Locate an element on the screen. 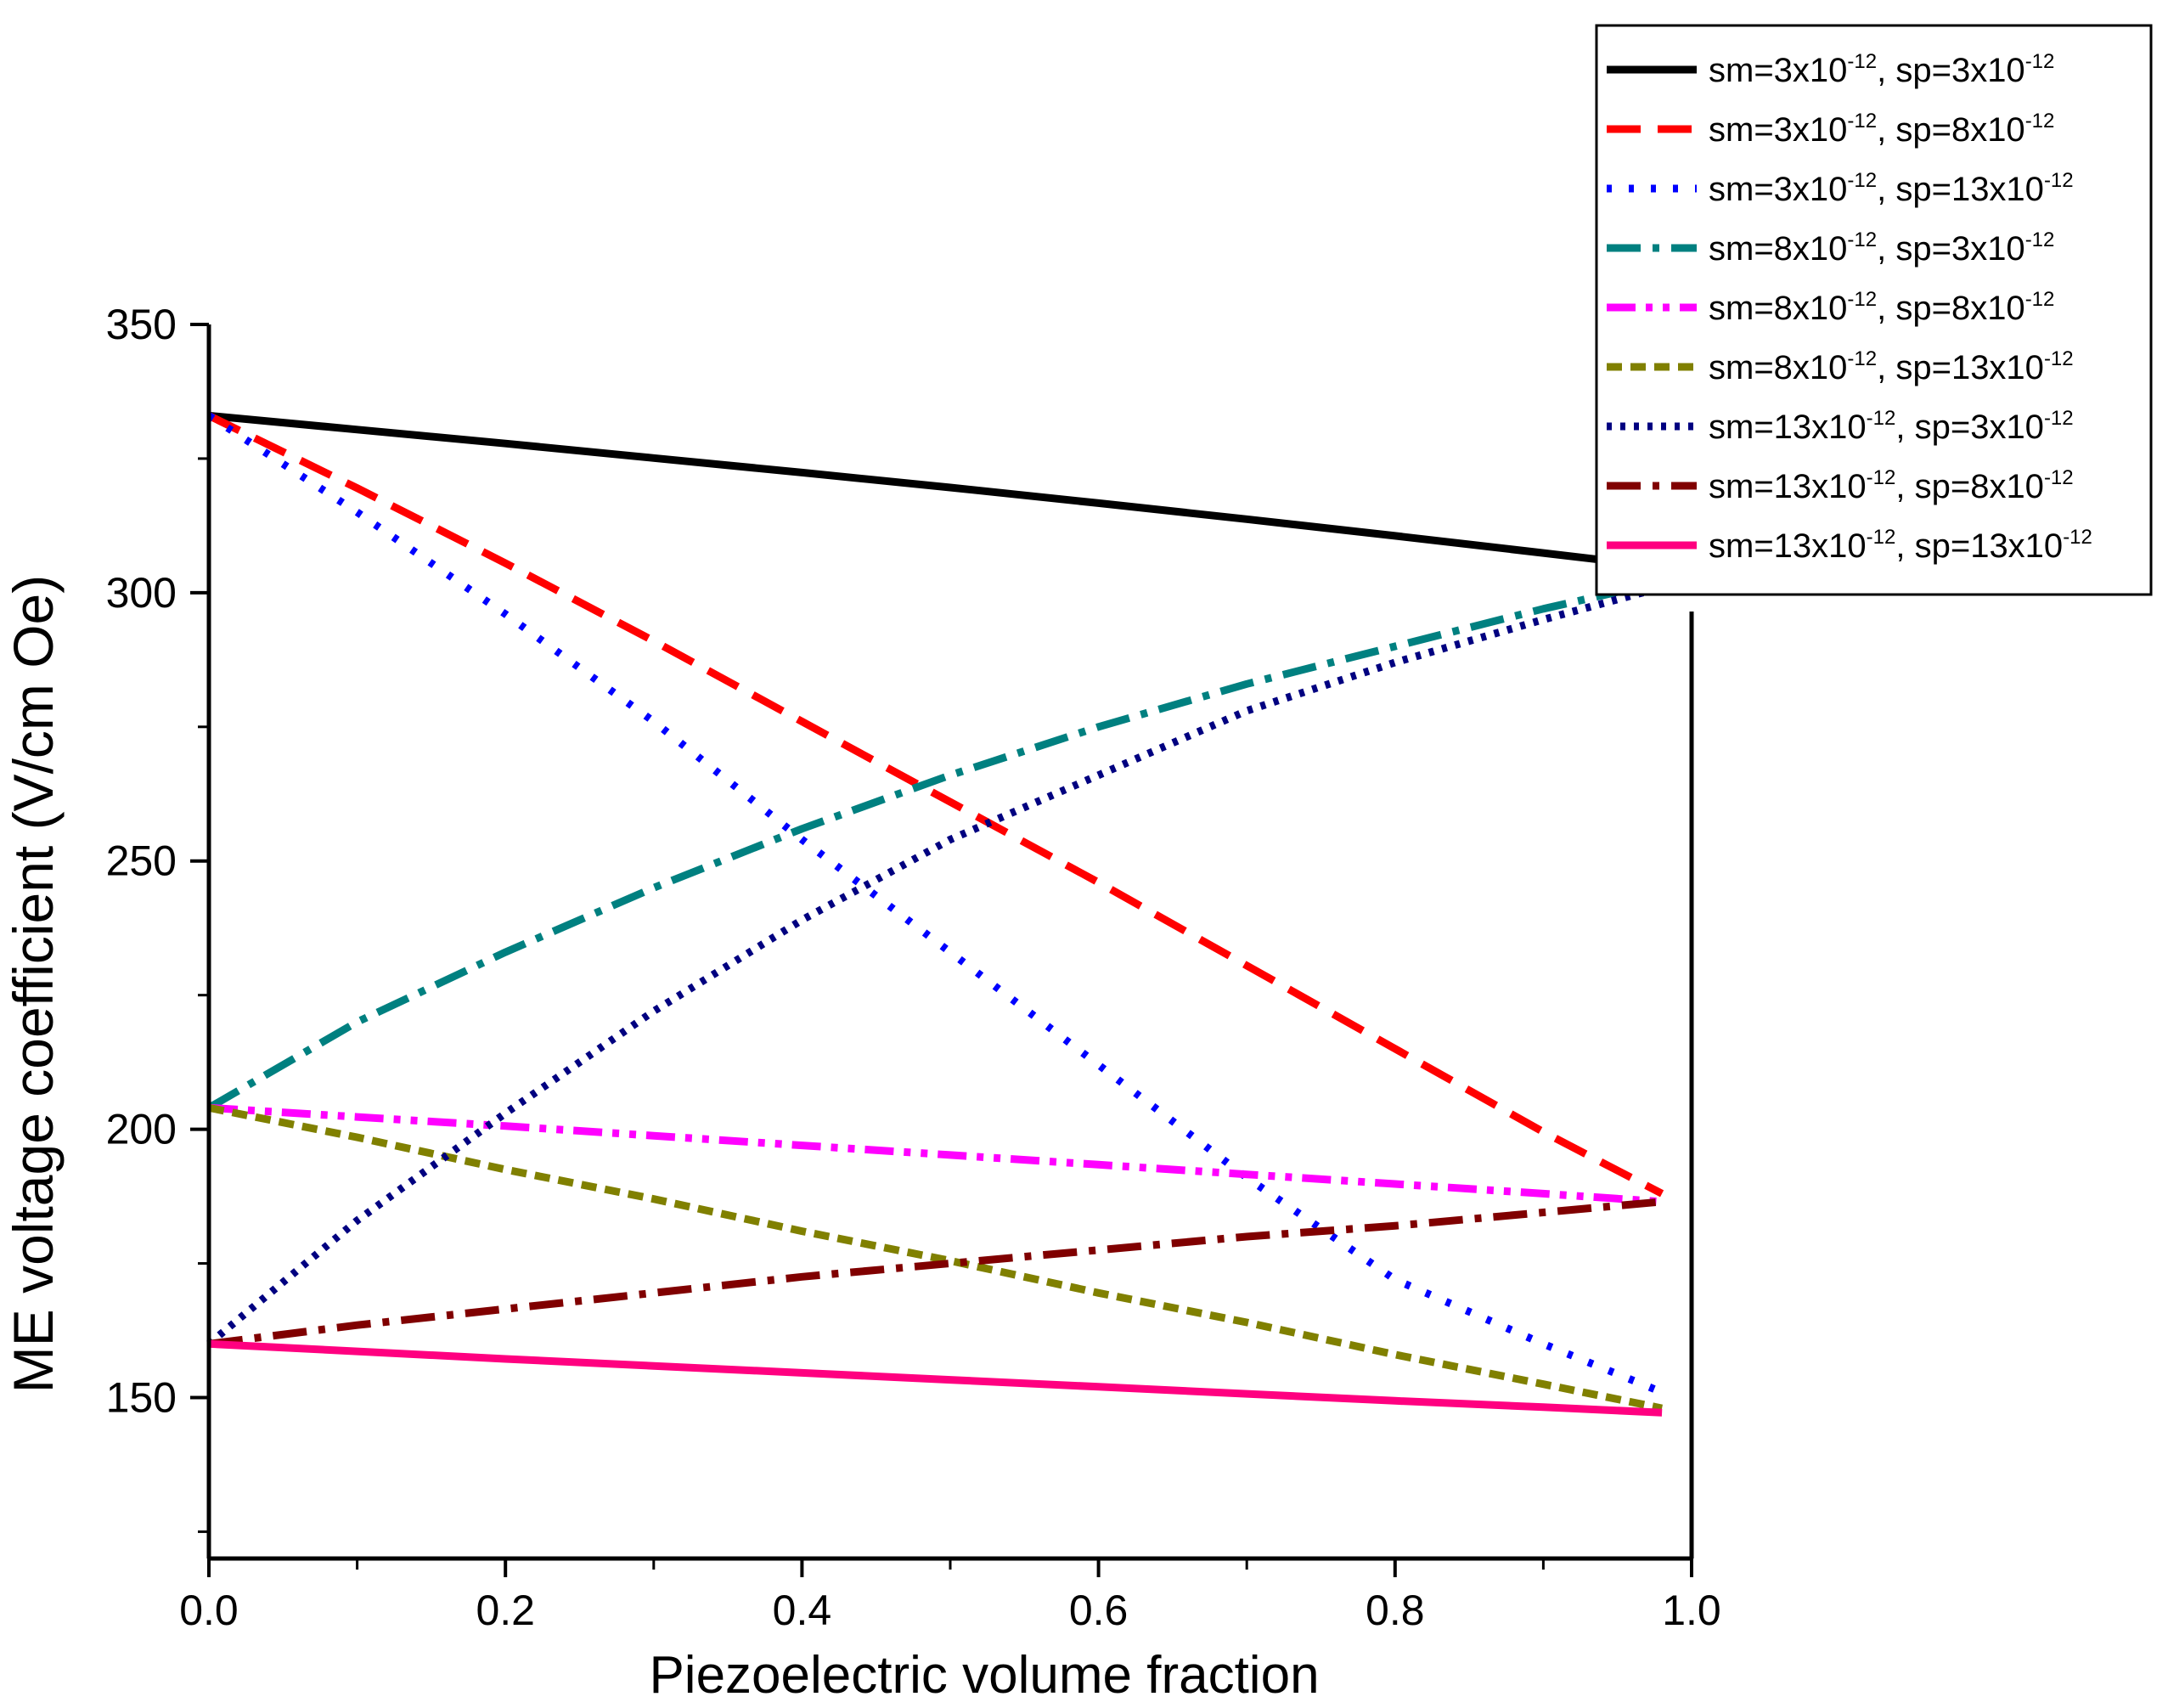 Image resolution: width=2168 pixels, height=1708 pixels. x-tick-label: 1.0 is located at coordinates (1691, 1610).